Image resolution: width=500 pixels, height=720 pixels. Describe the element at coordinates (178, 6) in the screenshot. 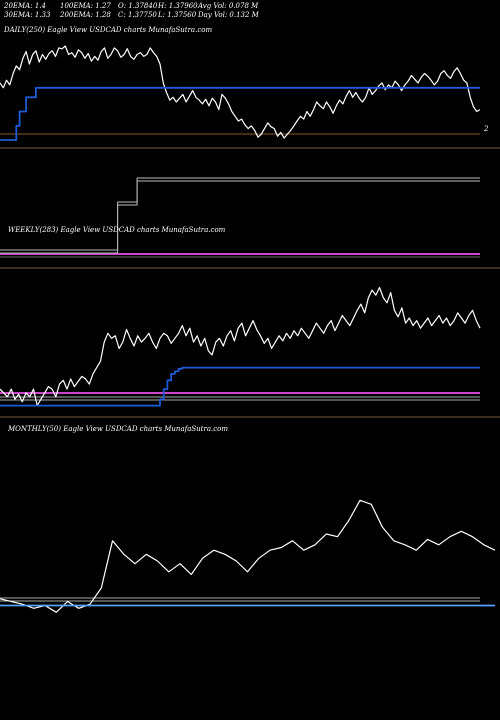

I see `header-high: H: 1.37960` at that location.